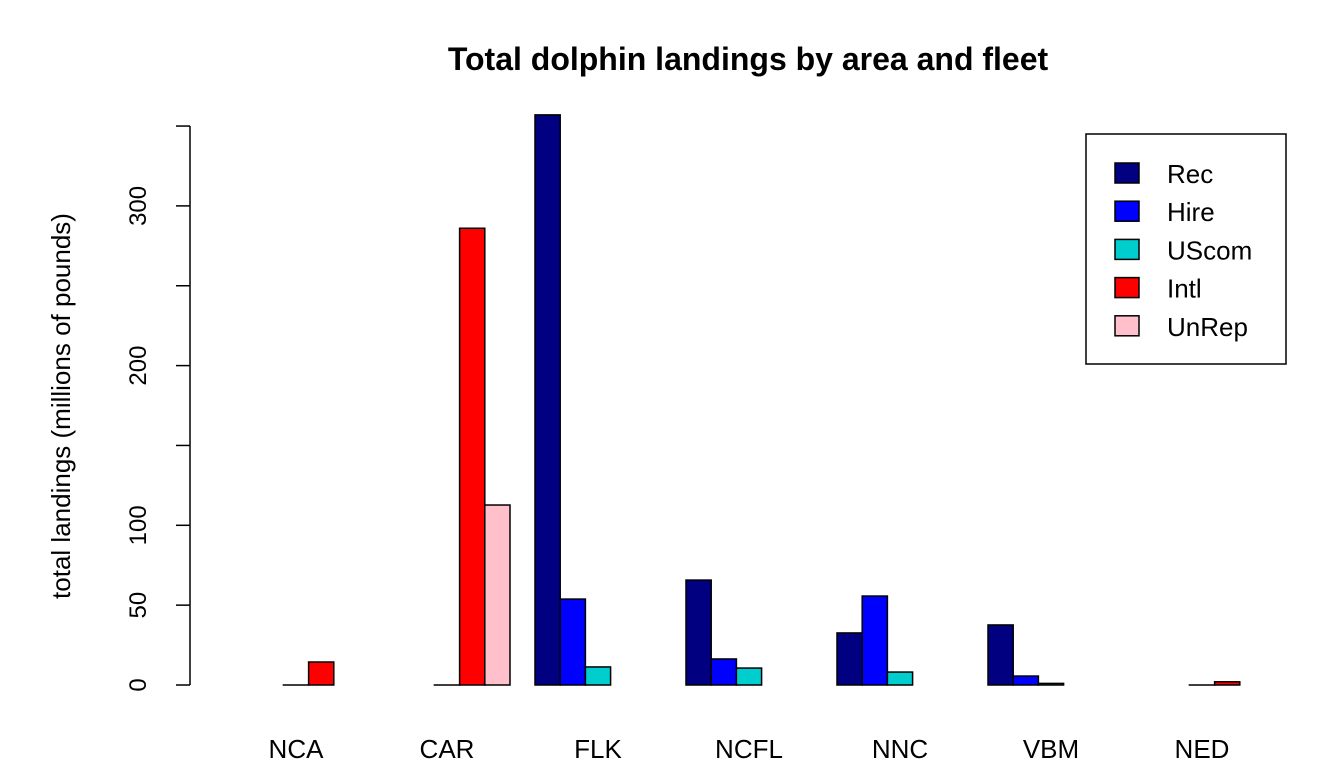  Describe the element at coordinates (158, 408) in the screenshot. I see `y-axis: 0 50 100 200 300` at that location.